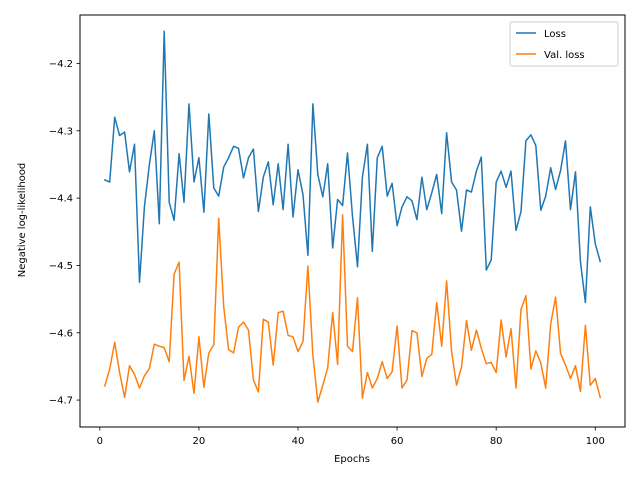 The width and height of the screenshot is (640, 480). Describe the element at coordinates (351, 437) in the screenshot. I see `x-axis-ticks: 0 20 40 60 80 100` at that location.